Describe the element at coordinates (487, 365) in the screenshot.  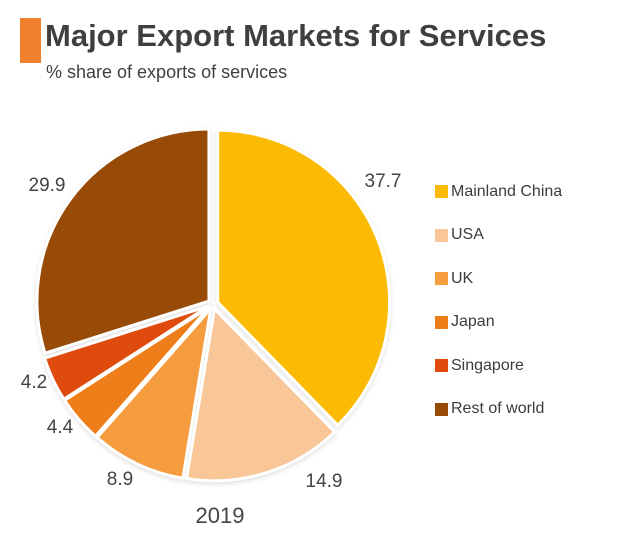
I see `legend-label: Singapore` at that location.